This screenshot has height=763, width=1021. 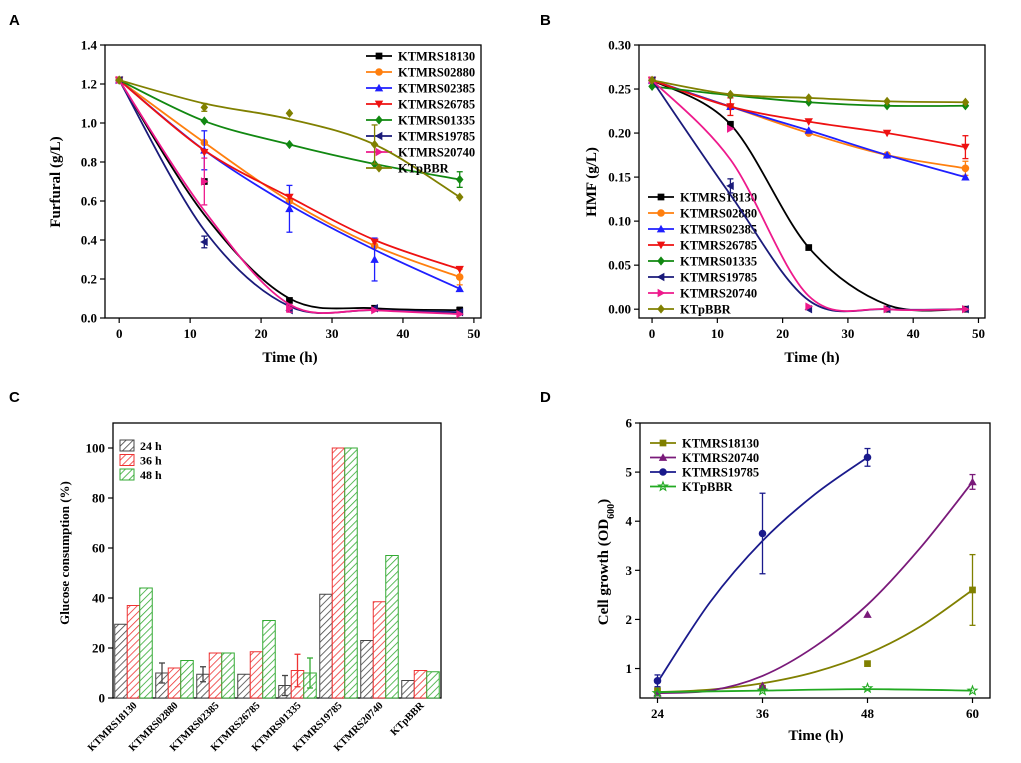 What do you see at coordinates (629, 619) in the screenshot?
I see `panel-D-ytick-label: 2` at bounding box center [629, 619].